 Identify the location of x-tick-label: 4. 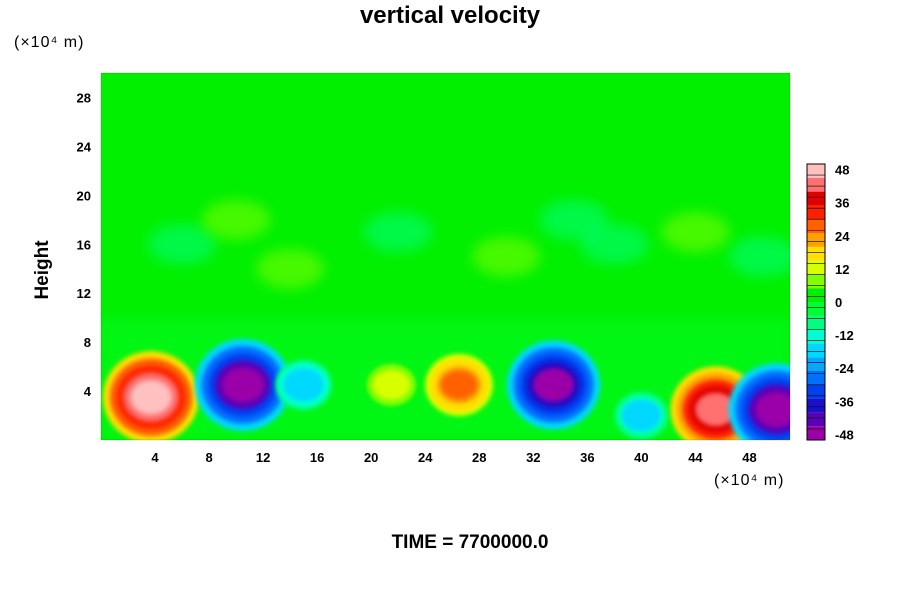
(155, 457).